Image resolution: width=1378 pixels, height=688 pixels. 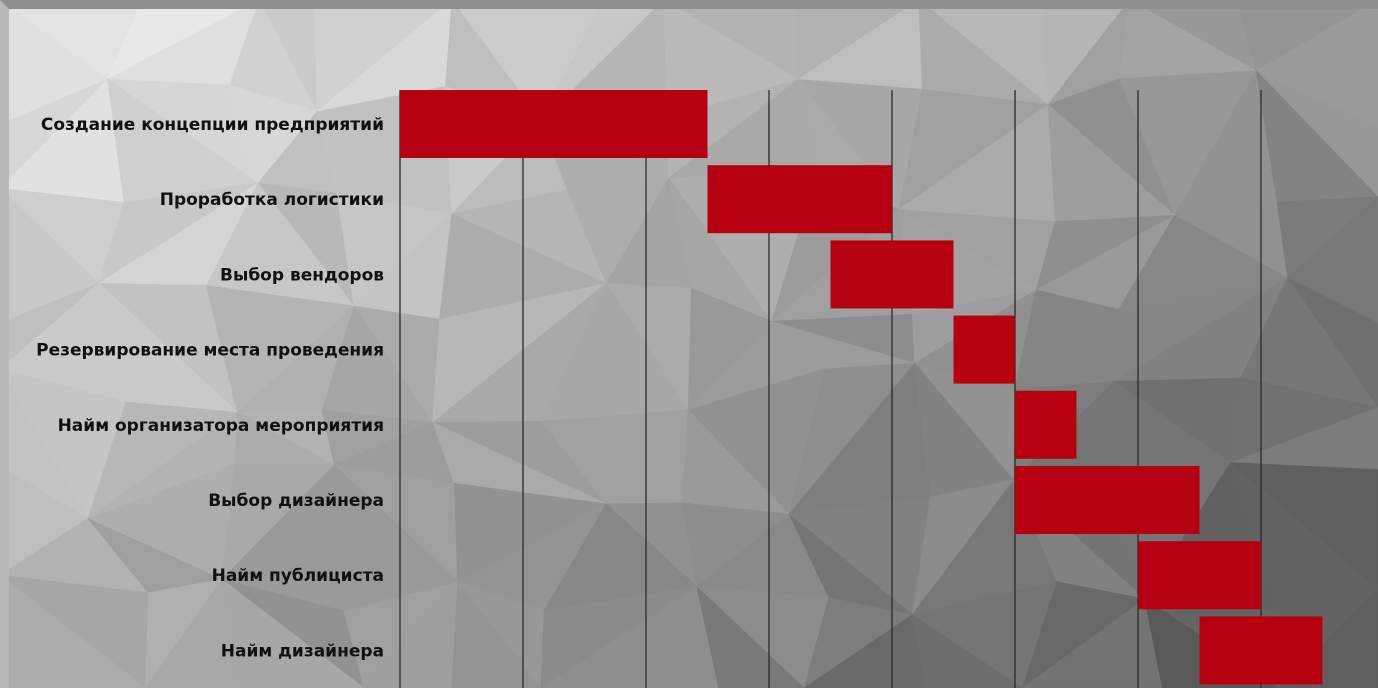 What do you see at coordinates (298, 576) in the screenshot?
I see `task-label: Найм публициста` at bounding box center [298, 576].